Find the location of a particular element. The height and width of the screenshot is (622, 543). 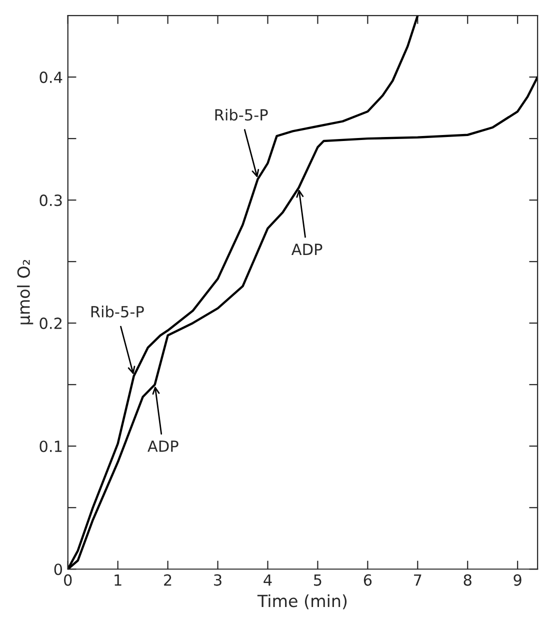

x-tick-label: 8 is located at coordinates (468, 580).